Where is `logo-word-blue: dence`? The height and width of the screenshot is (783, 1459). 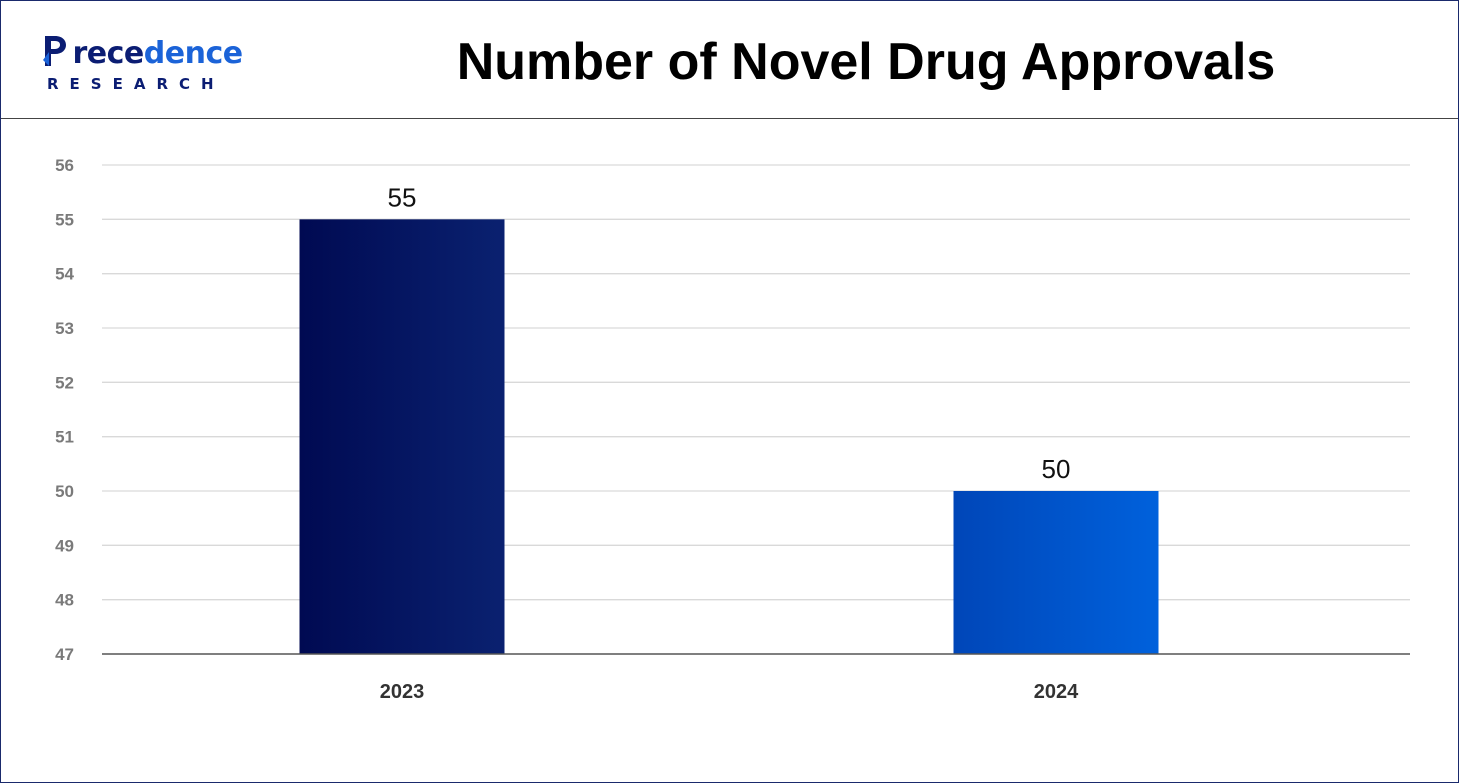
logo-word-blue: dence is located at coordinates (193, 53).